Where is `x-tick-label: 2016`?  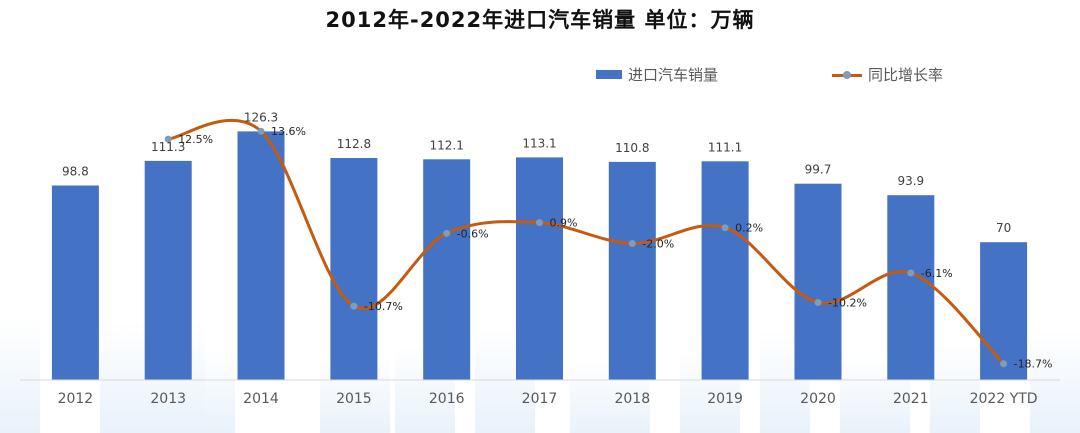
x-tick-label: 2016 is located at coordinates (447, 399).